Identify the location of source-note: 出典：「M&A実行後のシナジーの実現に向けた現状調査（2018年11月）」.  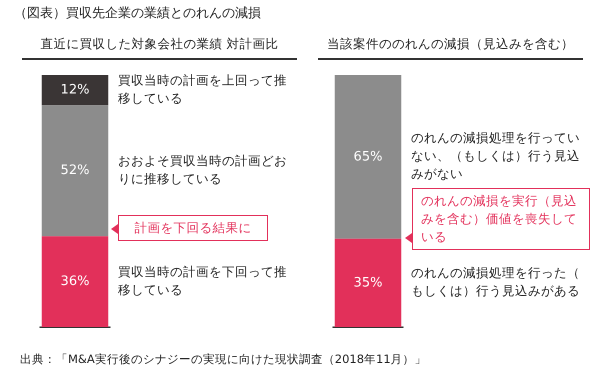
(223, 359).